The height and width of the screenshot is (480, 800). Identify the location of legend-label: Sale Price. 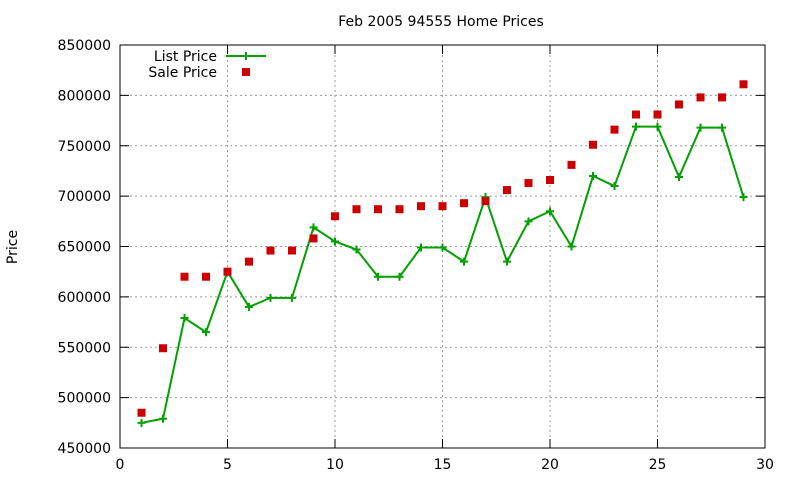
(182, 73).